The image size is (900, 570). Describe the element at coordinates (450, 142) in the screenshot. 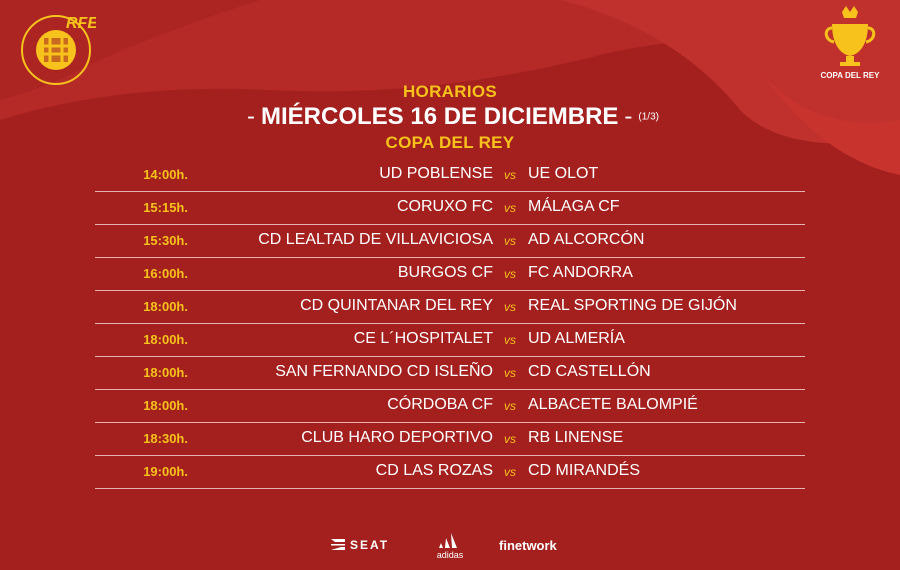

I see `competition-name: COPA DEL REY` at that location.